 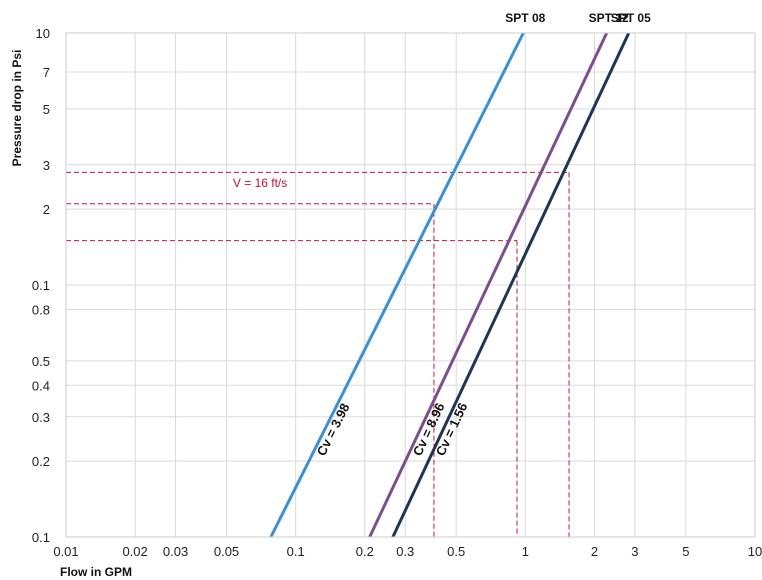 I want to click on velocity-annotation: V = 16 ft/s, so click(x=260, y=183).